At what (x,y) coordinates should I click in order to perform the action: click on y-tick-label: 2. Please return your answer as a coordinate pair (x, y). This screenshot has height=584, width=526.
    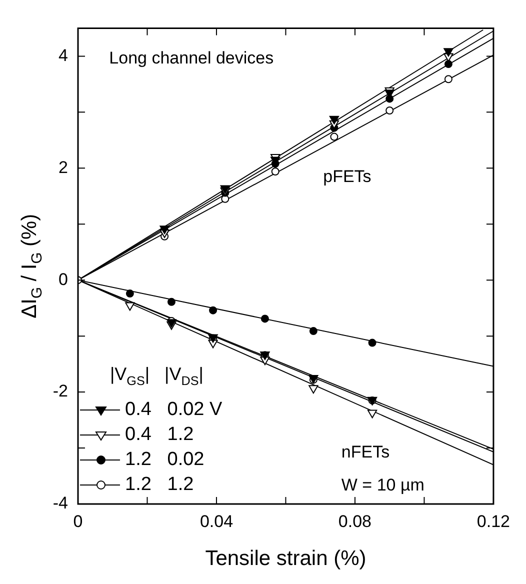
    Looking at the image, I should click on (63, 167).